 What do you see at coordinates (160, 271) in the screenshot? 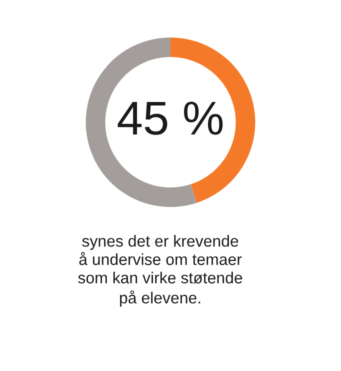
I see `text: synes det er krevende å undervise om temaer som kan virke støtende på elevene.` at bounding box center [160, 271].